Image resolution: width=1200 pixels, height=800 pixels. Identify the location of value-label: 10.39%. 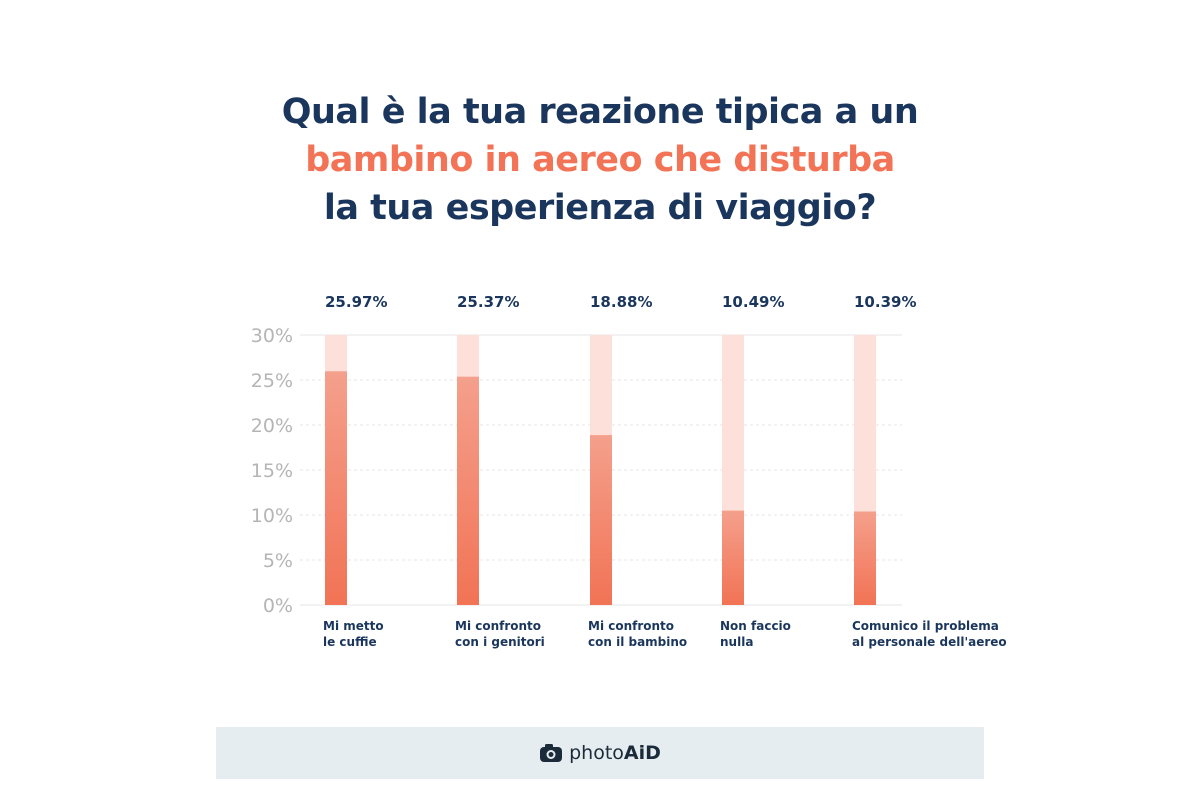
(885, 302).